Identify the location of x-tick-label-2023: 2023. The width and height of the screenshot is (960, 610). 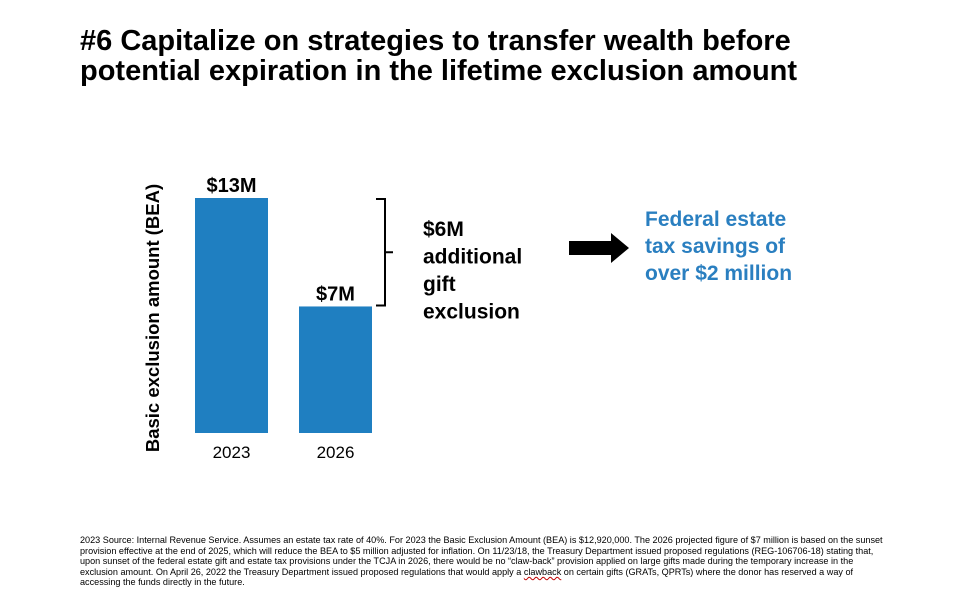
(232, 452).